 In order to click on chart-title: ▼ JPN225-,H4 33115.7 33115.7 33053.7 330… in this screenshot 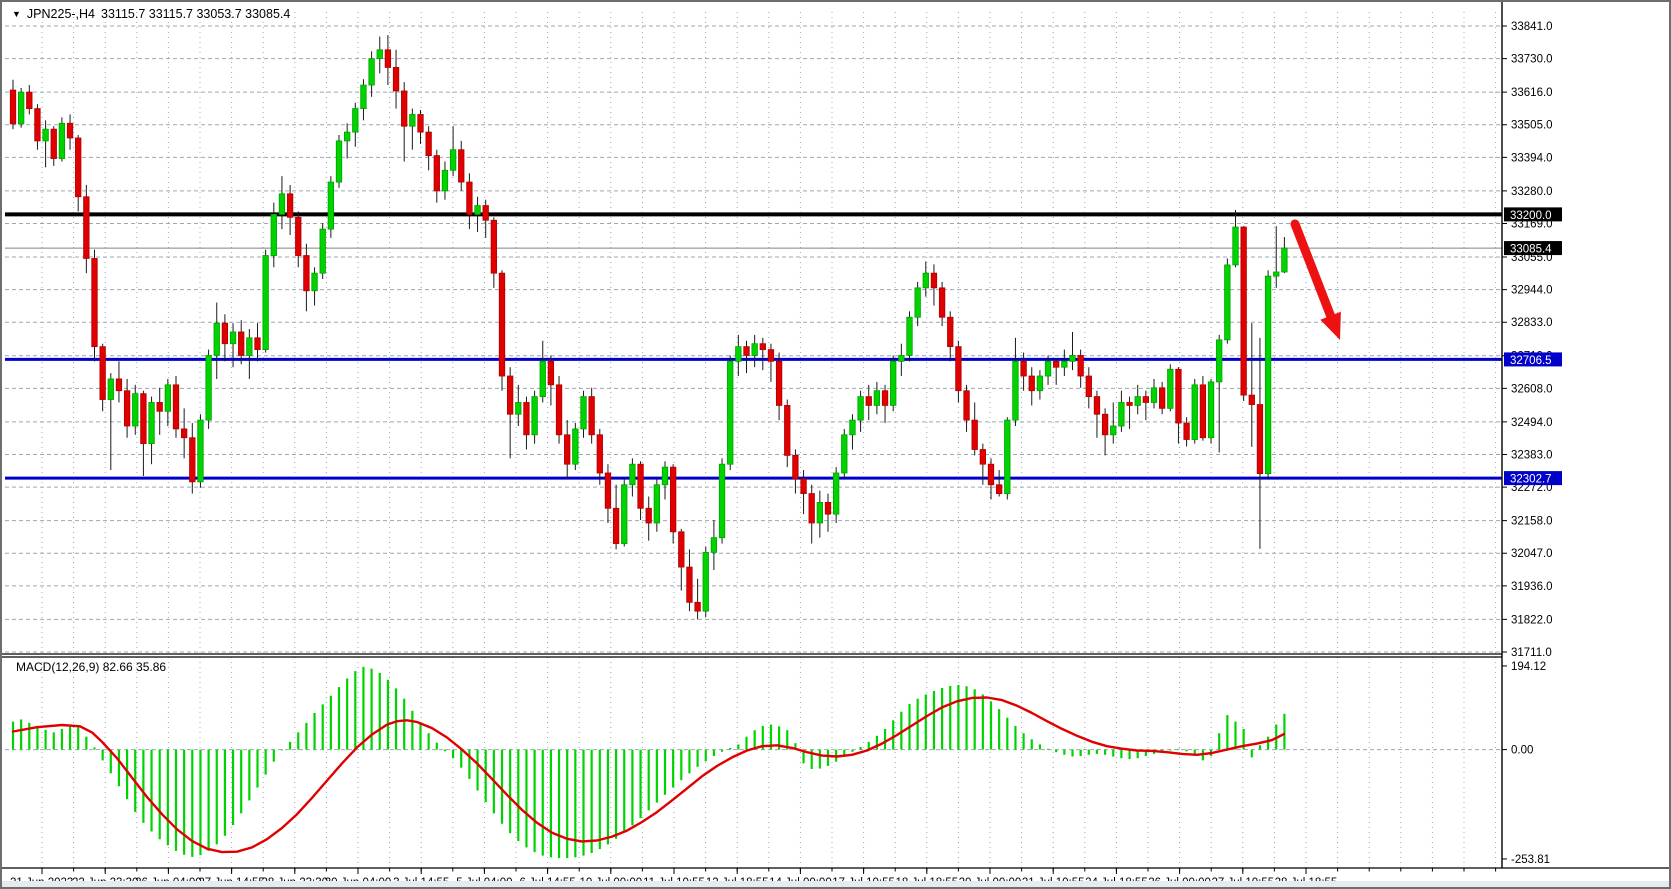, I will do `click(151, 14)`.